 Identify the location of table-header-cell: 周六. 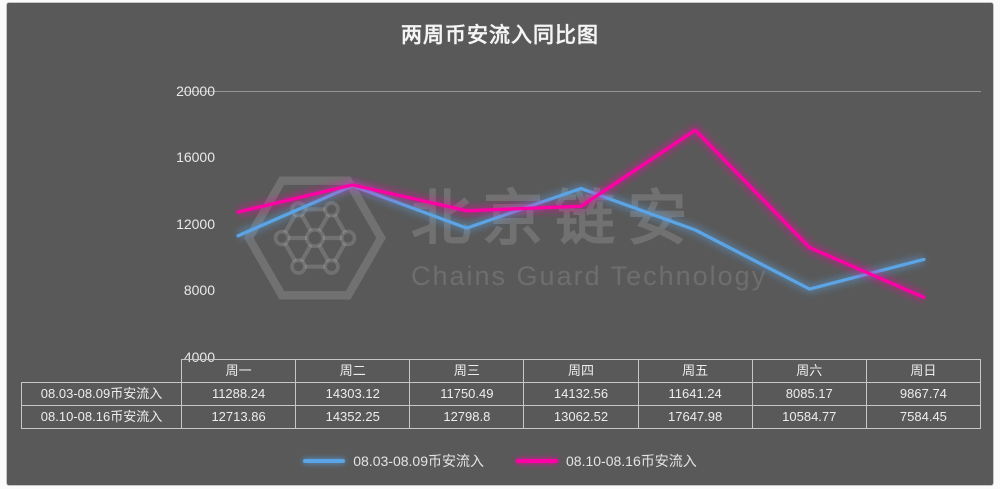
(809, 371).